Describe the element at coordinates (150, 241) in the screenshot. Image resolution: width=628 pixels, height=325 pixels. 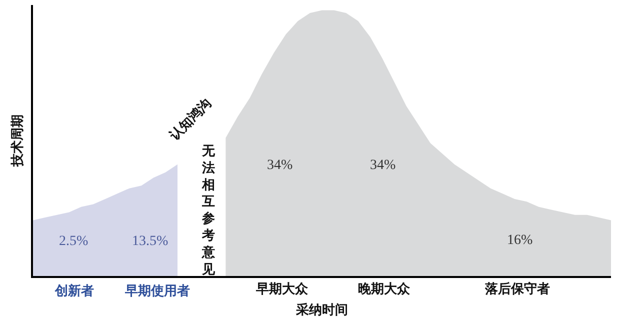
I see `annotation: 13.5%` at that location.